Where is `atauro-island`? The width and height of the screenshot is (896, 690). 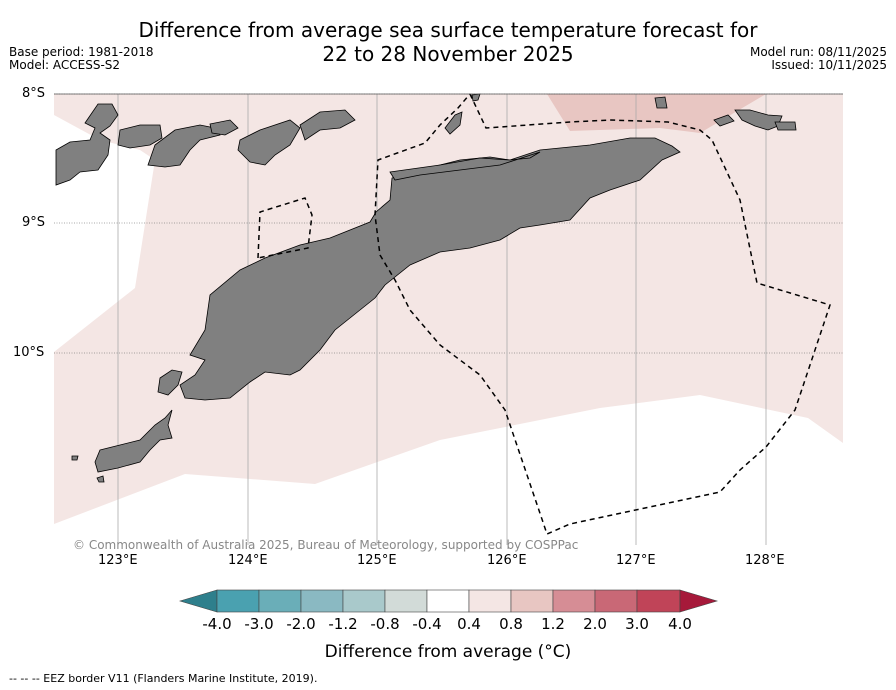 atauro-island is located at coordinates (184, 146).